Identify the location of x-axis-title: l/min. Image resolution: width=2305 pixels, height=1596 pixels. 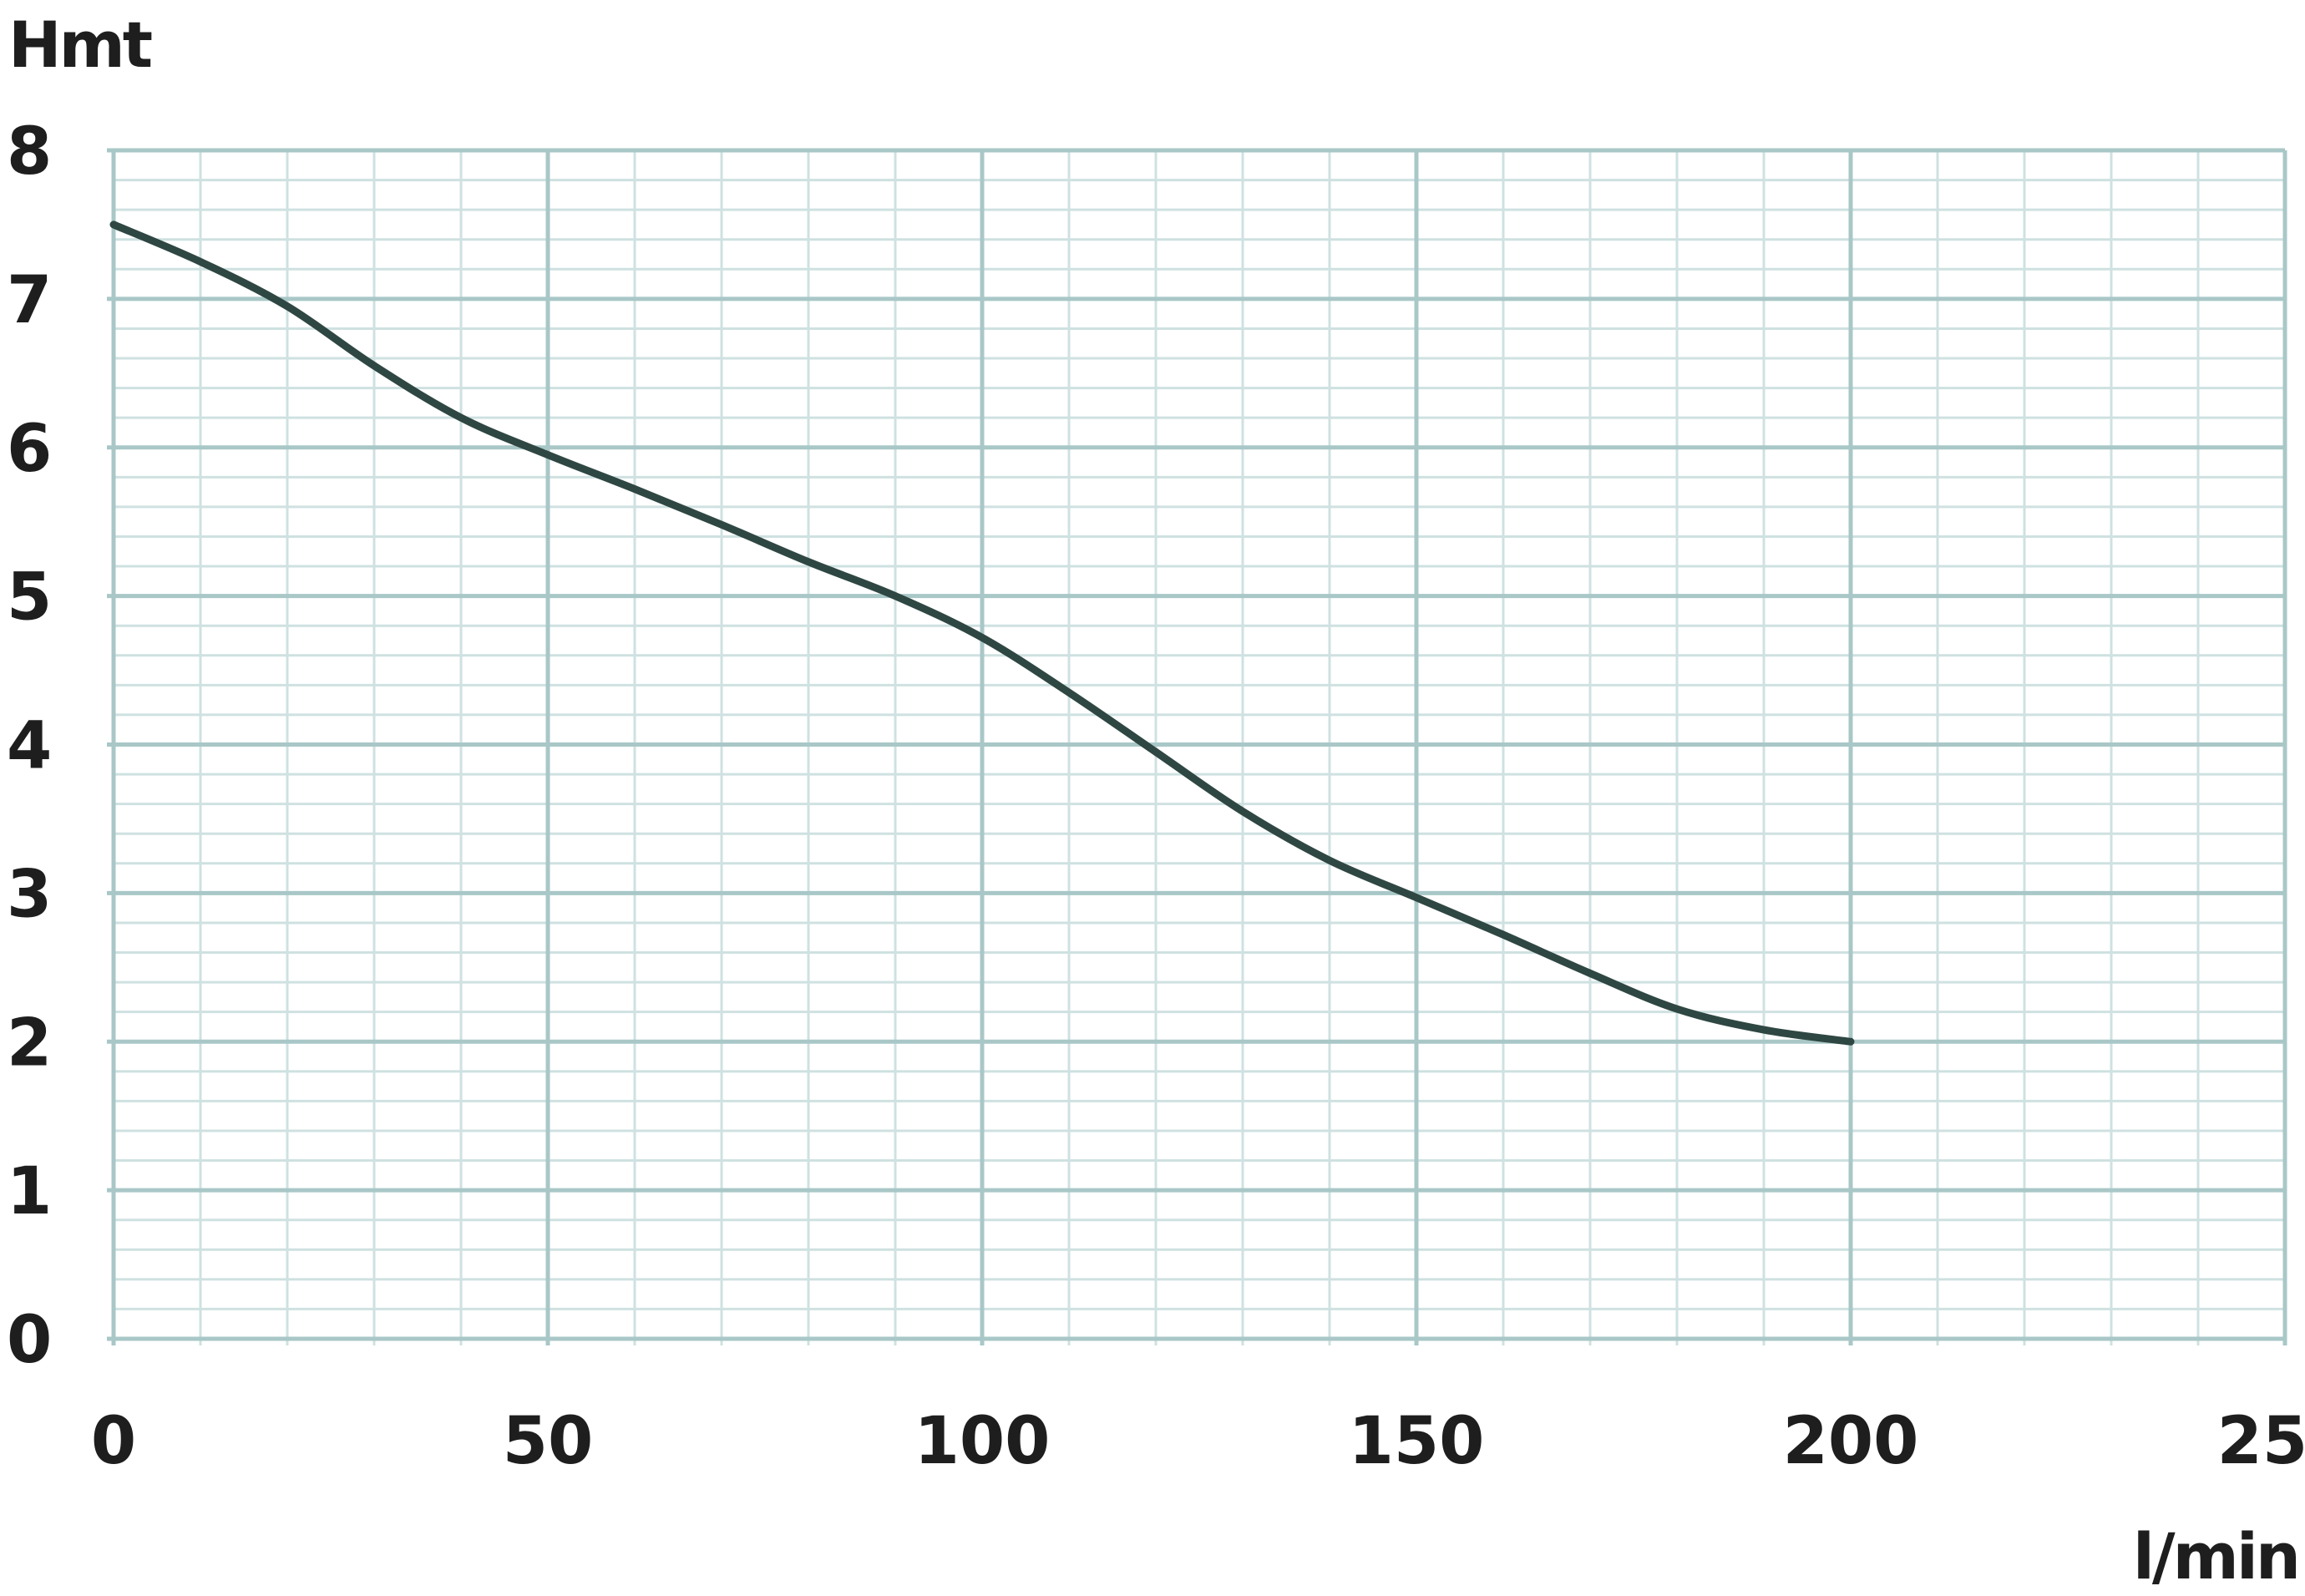
(2215, 1556).